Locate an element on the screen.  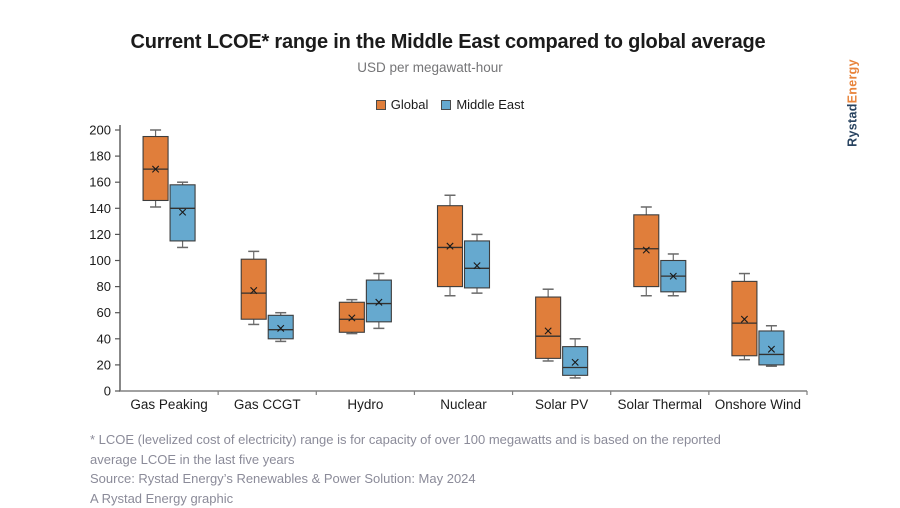
box-global-solar-thermal is located at coordinates (646, 251).